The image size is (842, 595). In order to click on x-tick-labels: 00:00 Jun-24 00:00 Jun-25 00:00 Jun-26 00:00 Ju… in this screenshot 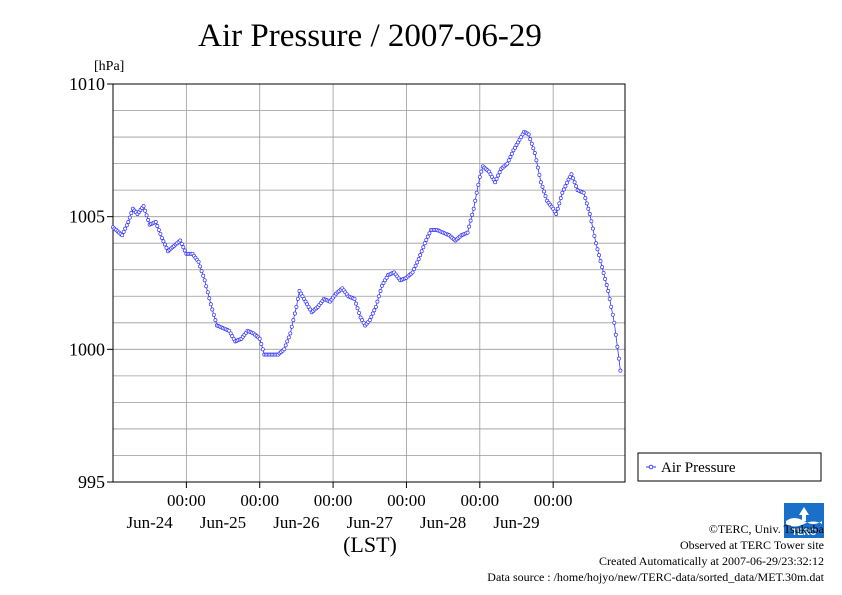, I will do `click(350, 507)`.